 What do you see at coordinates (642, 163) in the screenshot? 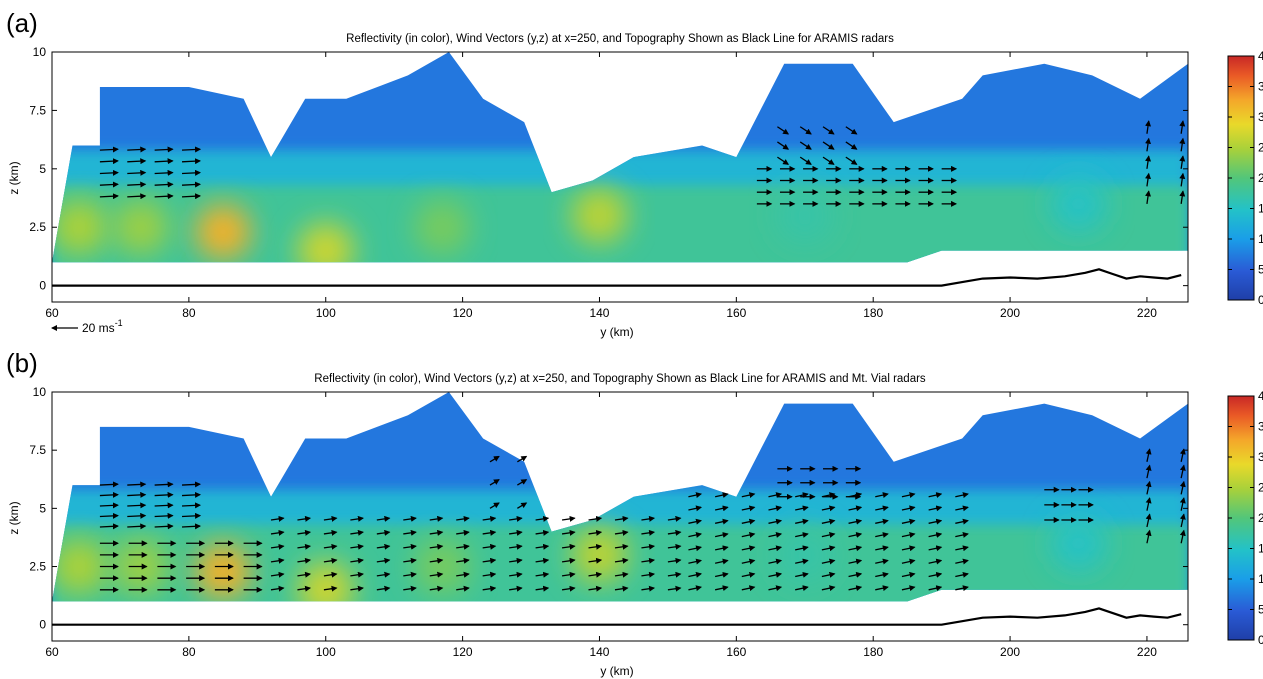
I see `wind-vectors` at bounding box center [642, 163].